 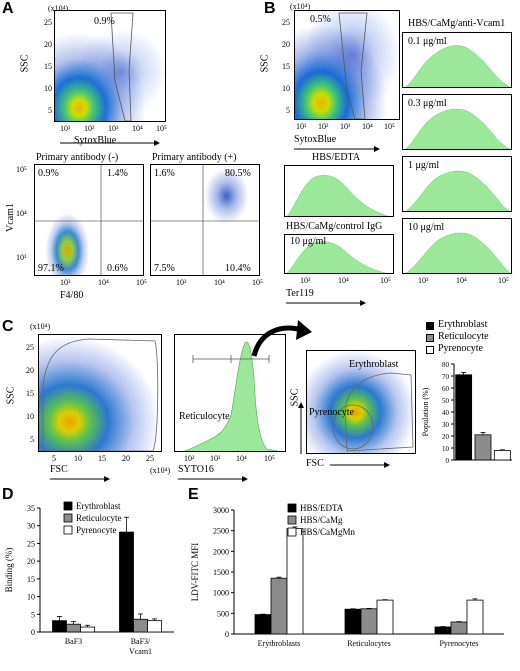 What do you see at coordinates (58, 8) in the screenshot?
I see `a-top-scale: (x10⁴)` at bounding box center [58, 8].